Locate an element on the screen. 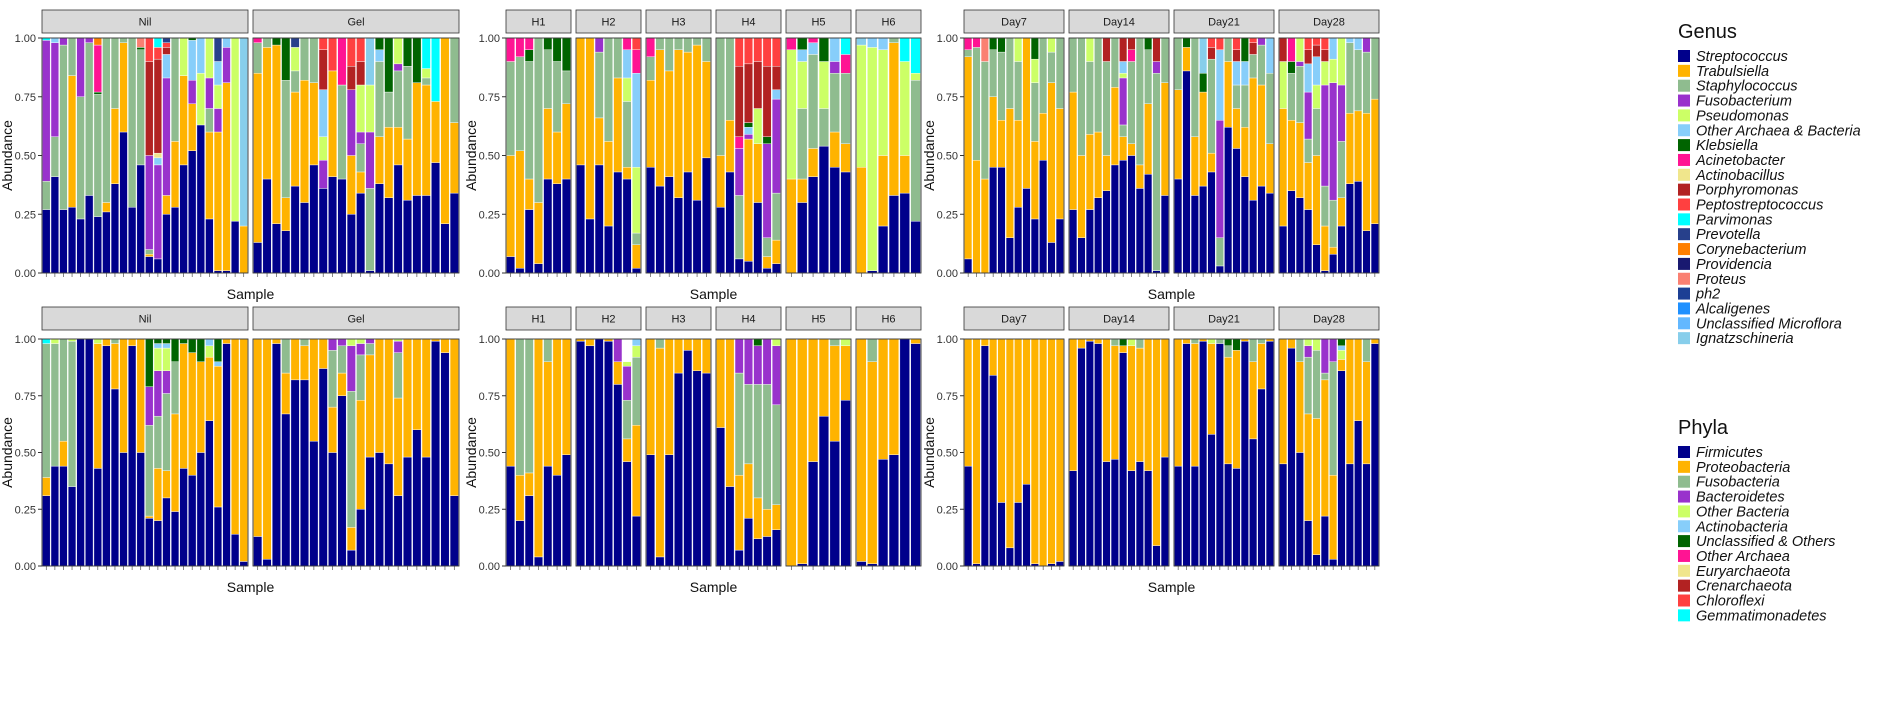 The image size is (1902, 725). facet-label: Day7 is located at coordinates (1014, 320).